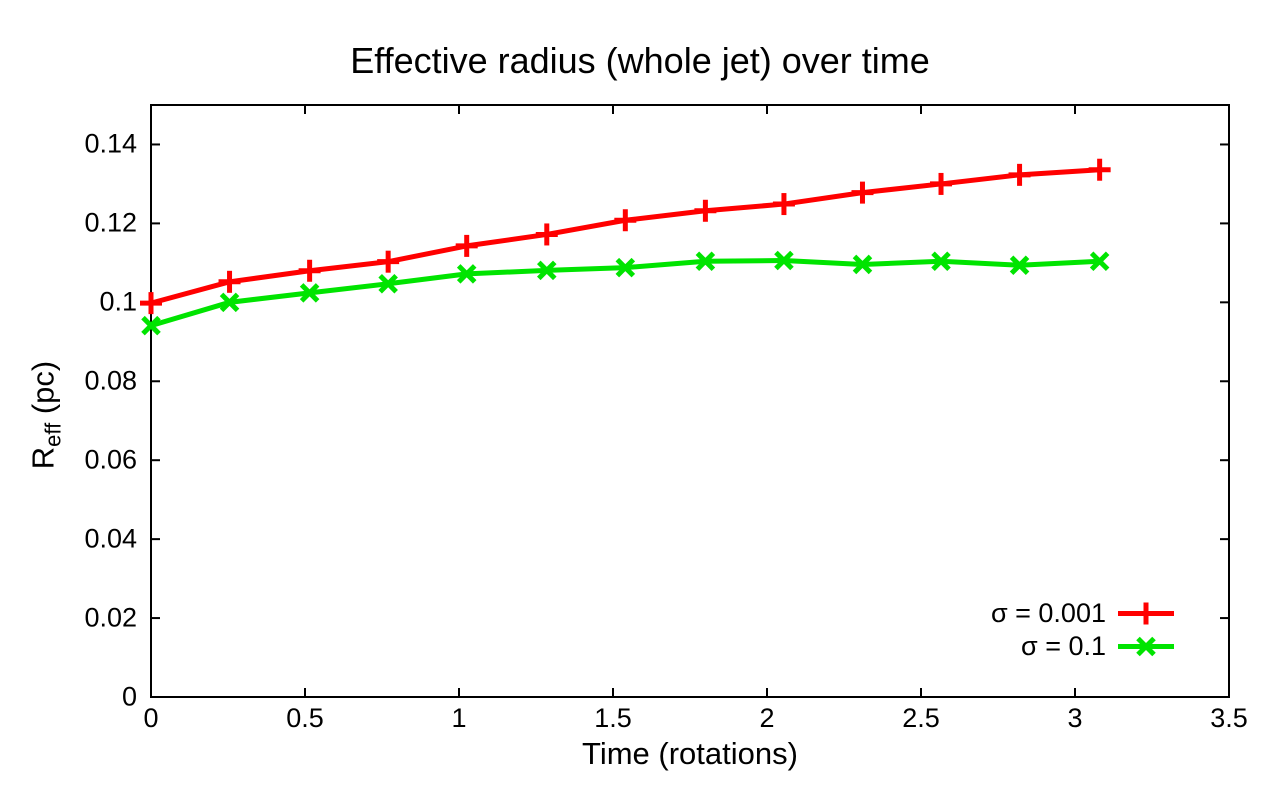 The height and width of the screenshot is (800, 1280). Describe the element at coordinates (625, 236) in the screenshot. I see `series-line` at that location.